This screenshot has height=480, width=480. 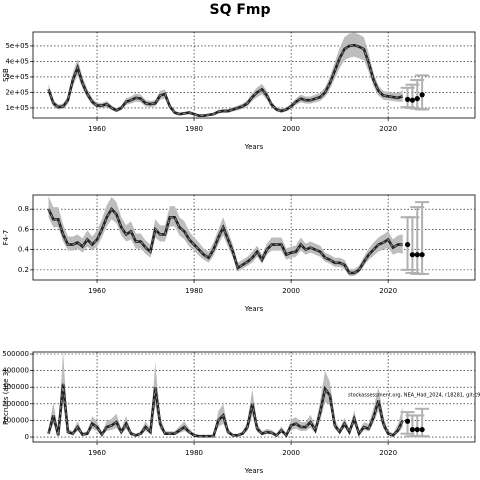 I want to click on y-tick-label: 400000, so click(x=15, y=371).